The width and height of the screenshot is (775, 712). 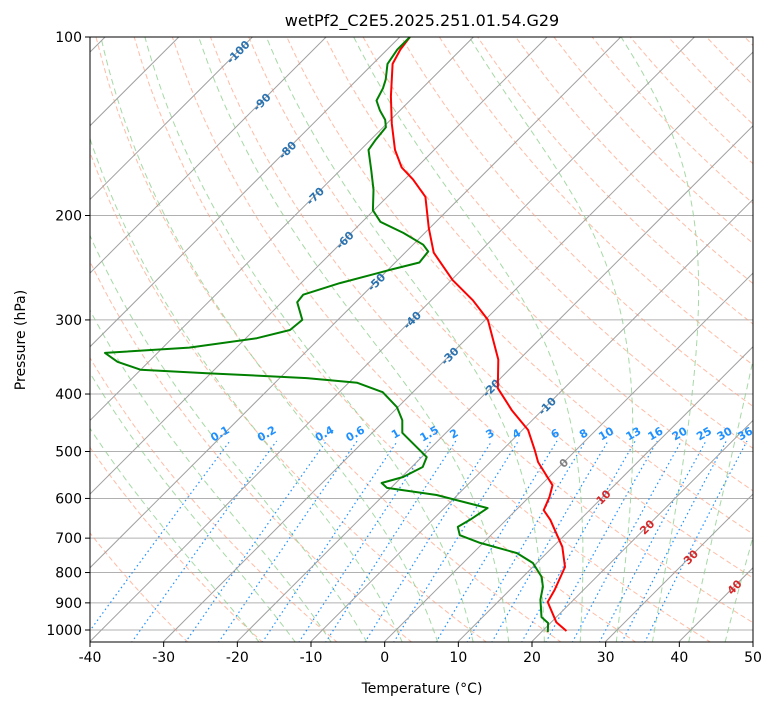 What do you see at coordinates (656, 433) in the screenshot?
I see `mixing-ratio-label: 16` at bounding box center [656, 433].